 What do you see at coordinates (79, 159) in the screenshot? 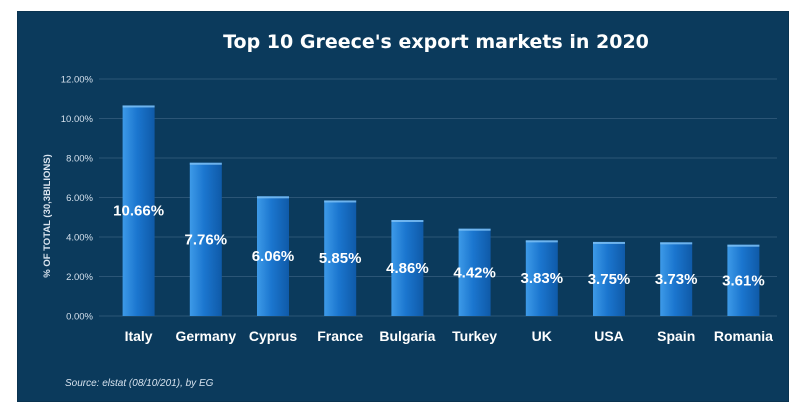
I see `y-tick-label: 8.00%` at bounding box center [79, 159].